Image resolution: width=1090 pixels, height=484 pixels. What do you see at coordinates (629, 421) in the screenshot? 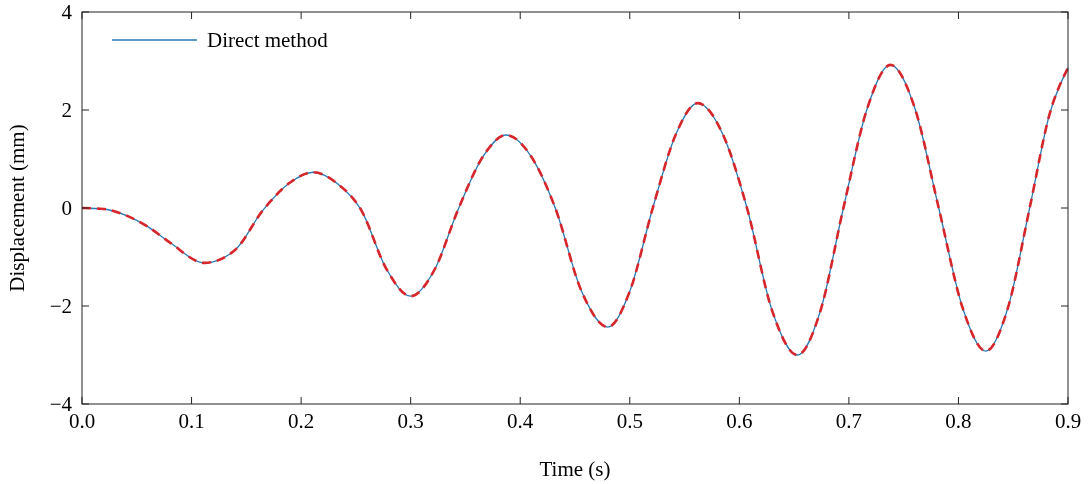
I see `x-tick-label: 0.5` at bounding box center [629, 421].